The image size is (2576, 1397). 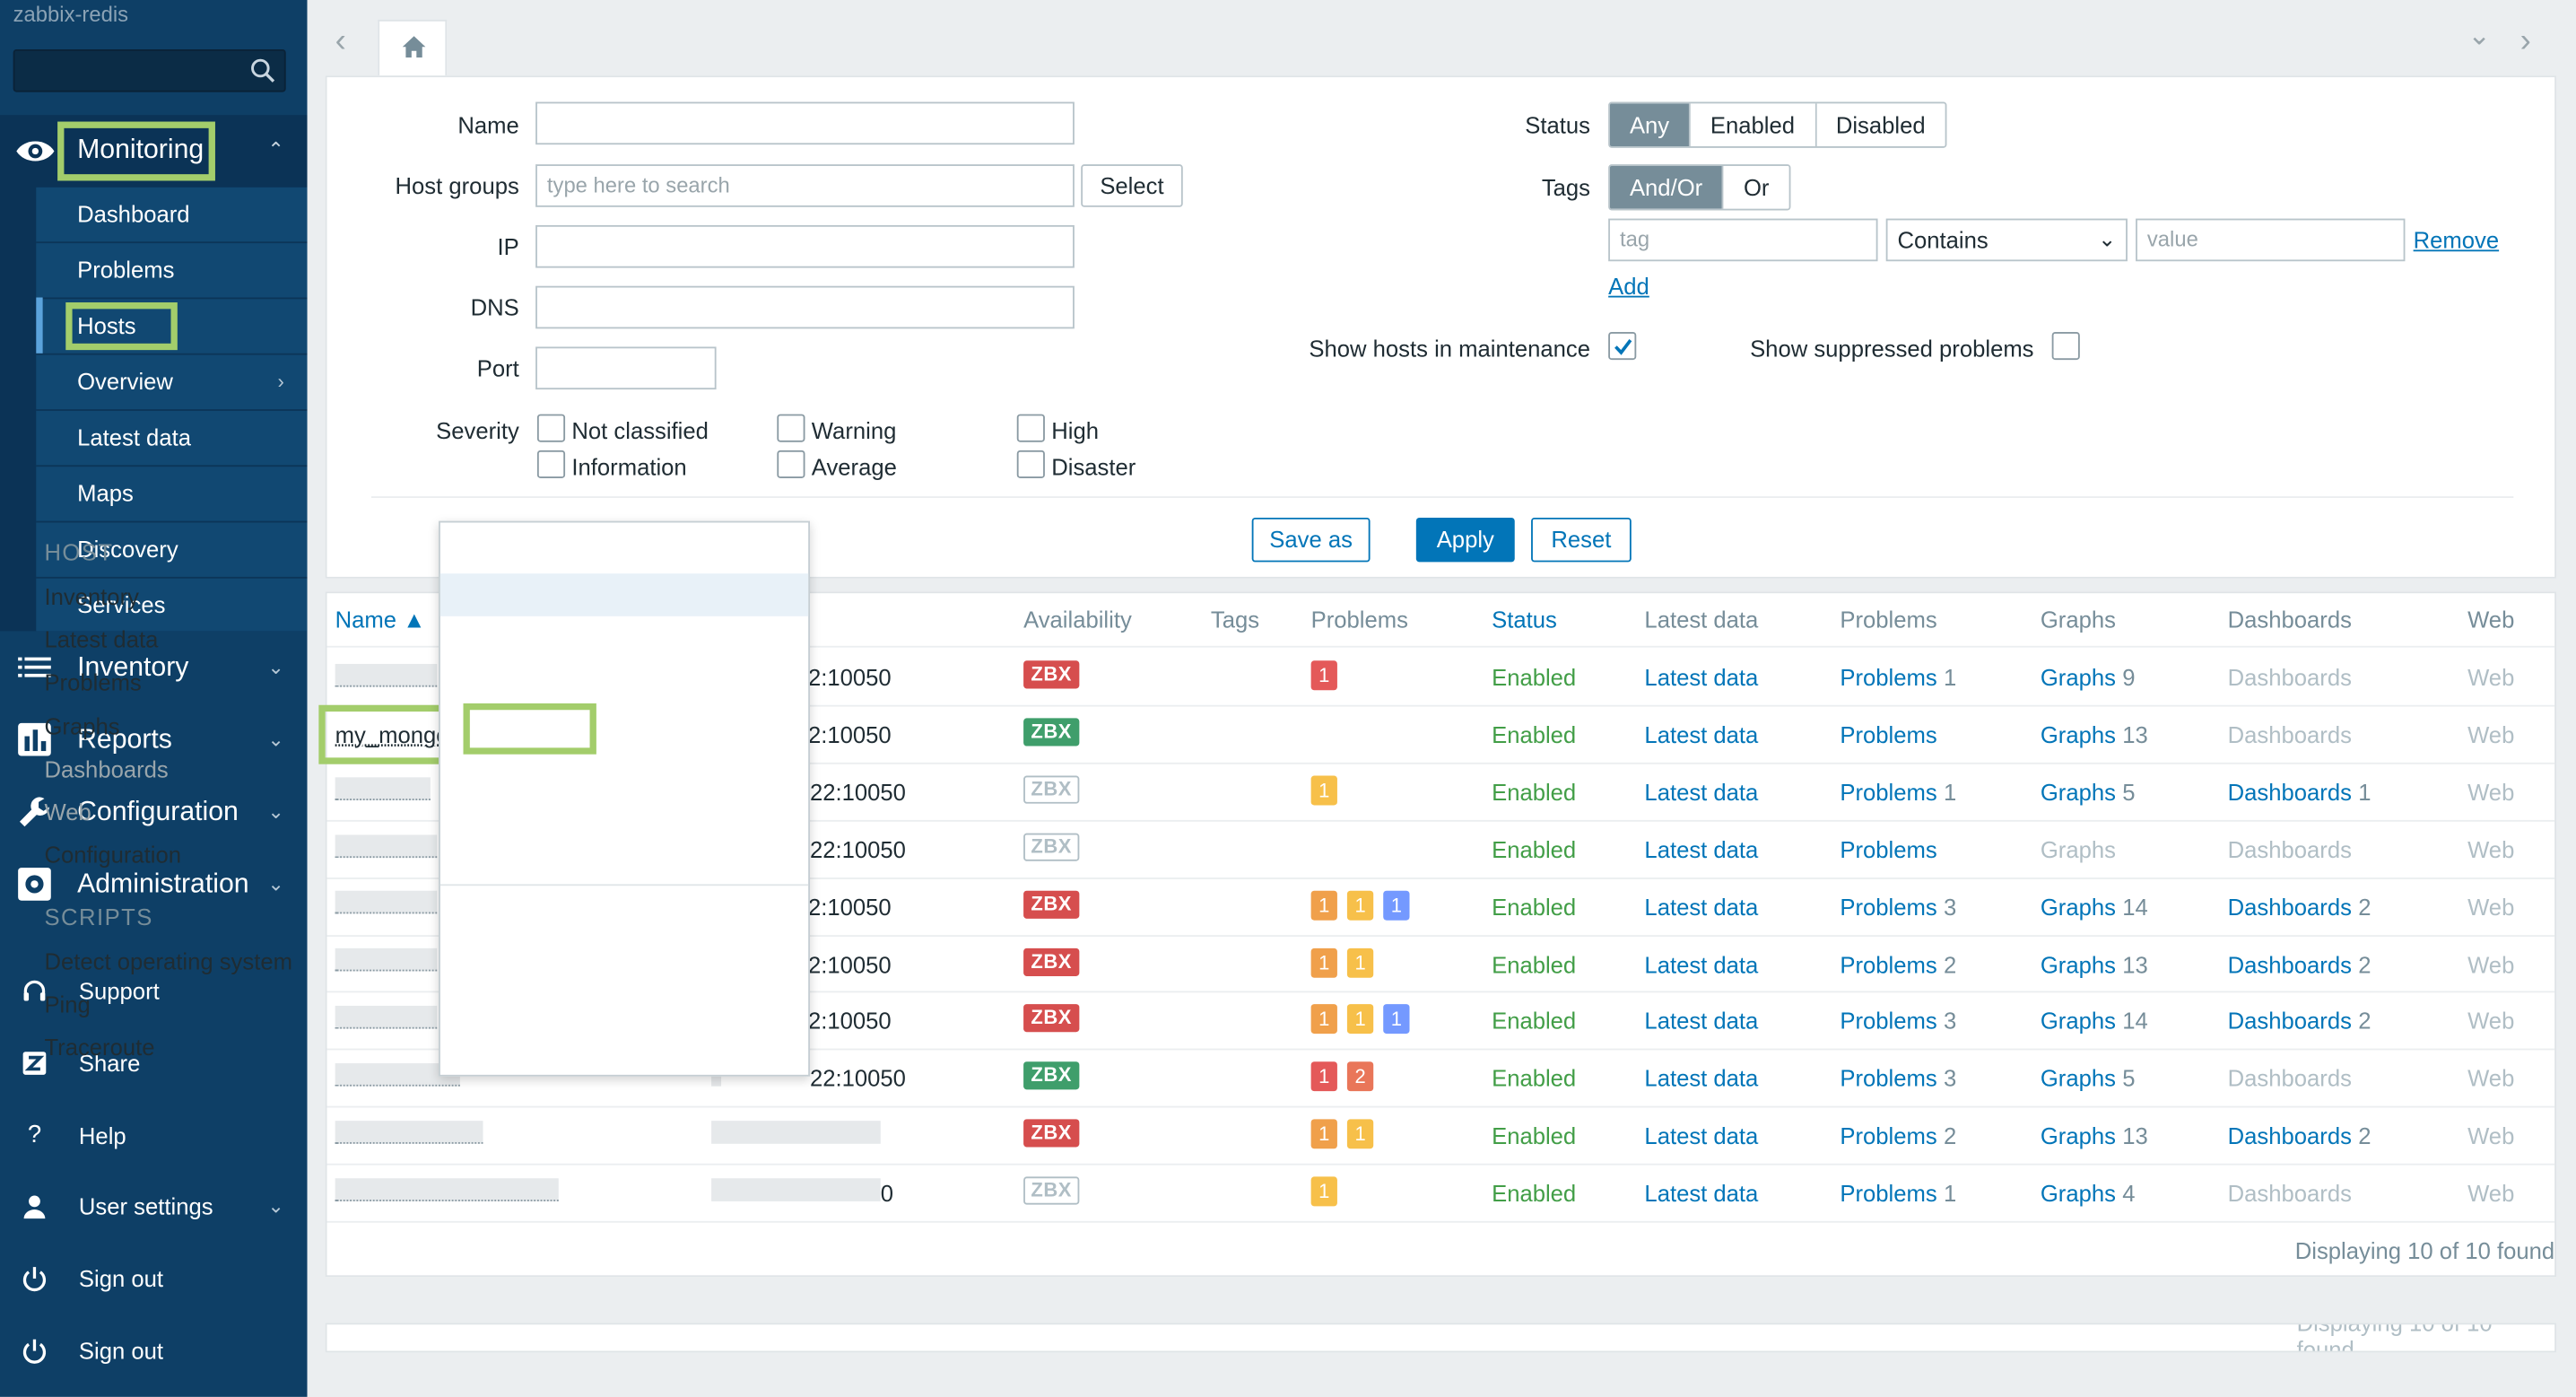 What do you see at coordinates (99, 1047) in the screenshot?
I see `menu-item-traceroute: Traceroute` at bounding box center [99, 1047].